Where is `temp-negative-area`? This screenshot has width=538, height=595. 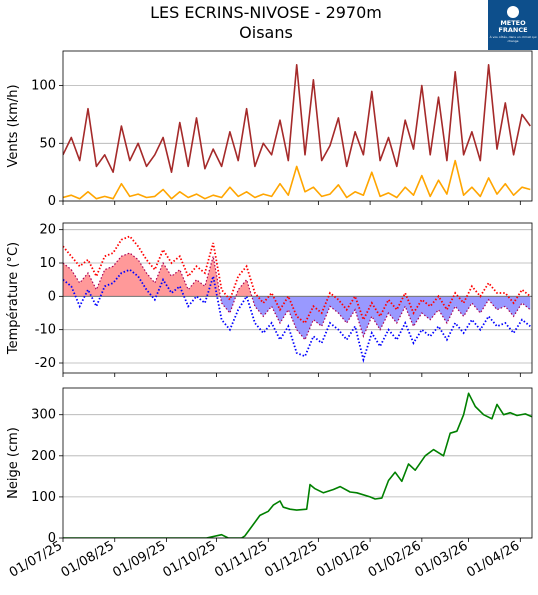
temp-negative-area is located at coordinates (375, 318).